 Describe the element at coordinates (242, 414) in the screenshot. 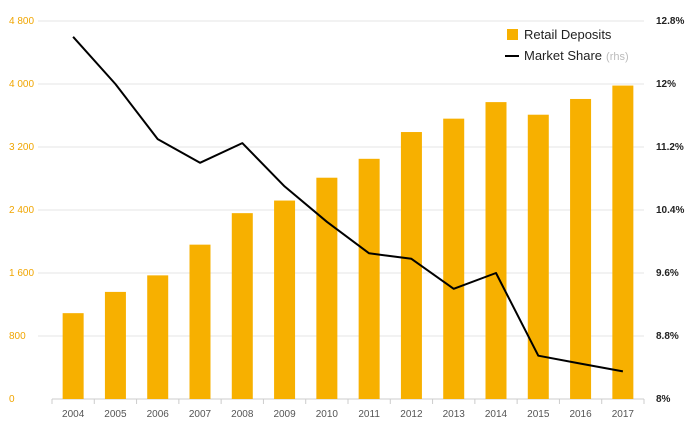

I see `x-tick-label: 2008` at that location.